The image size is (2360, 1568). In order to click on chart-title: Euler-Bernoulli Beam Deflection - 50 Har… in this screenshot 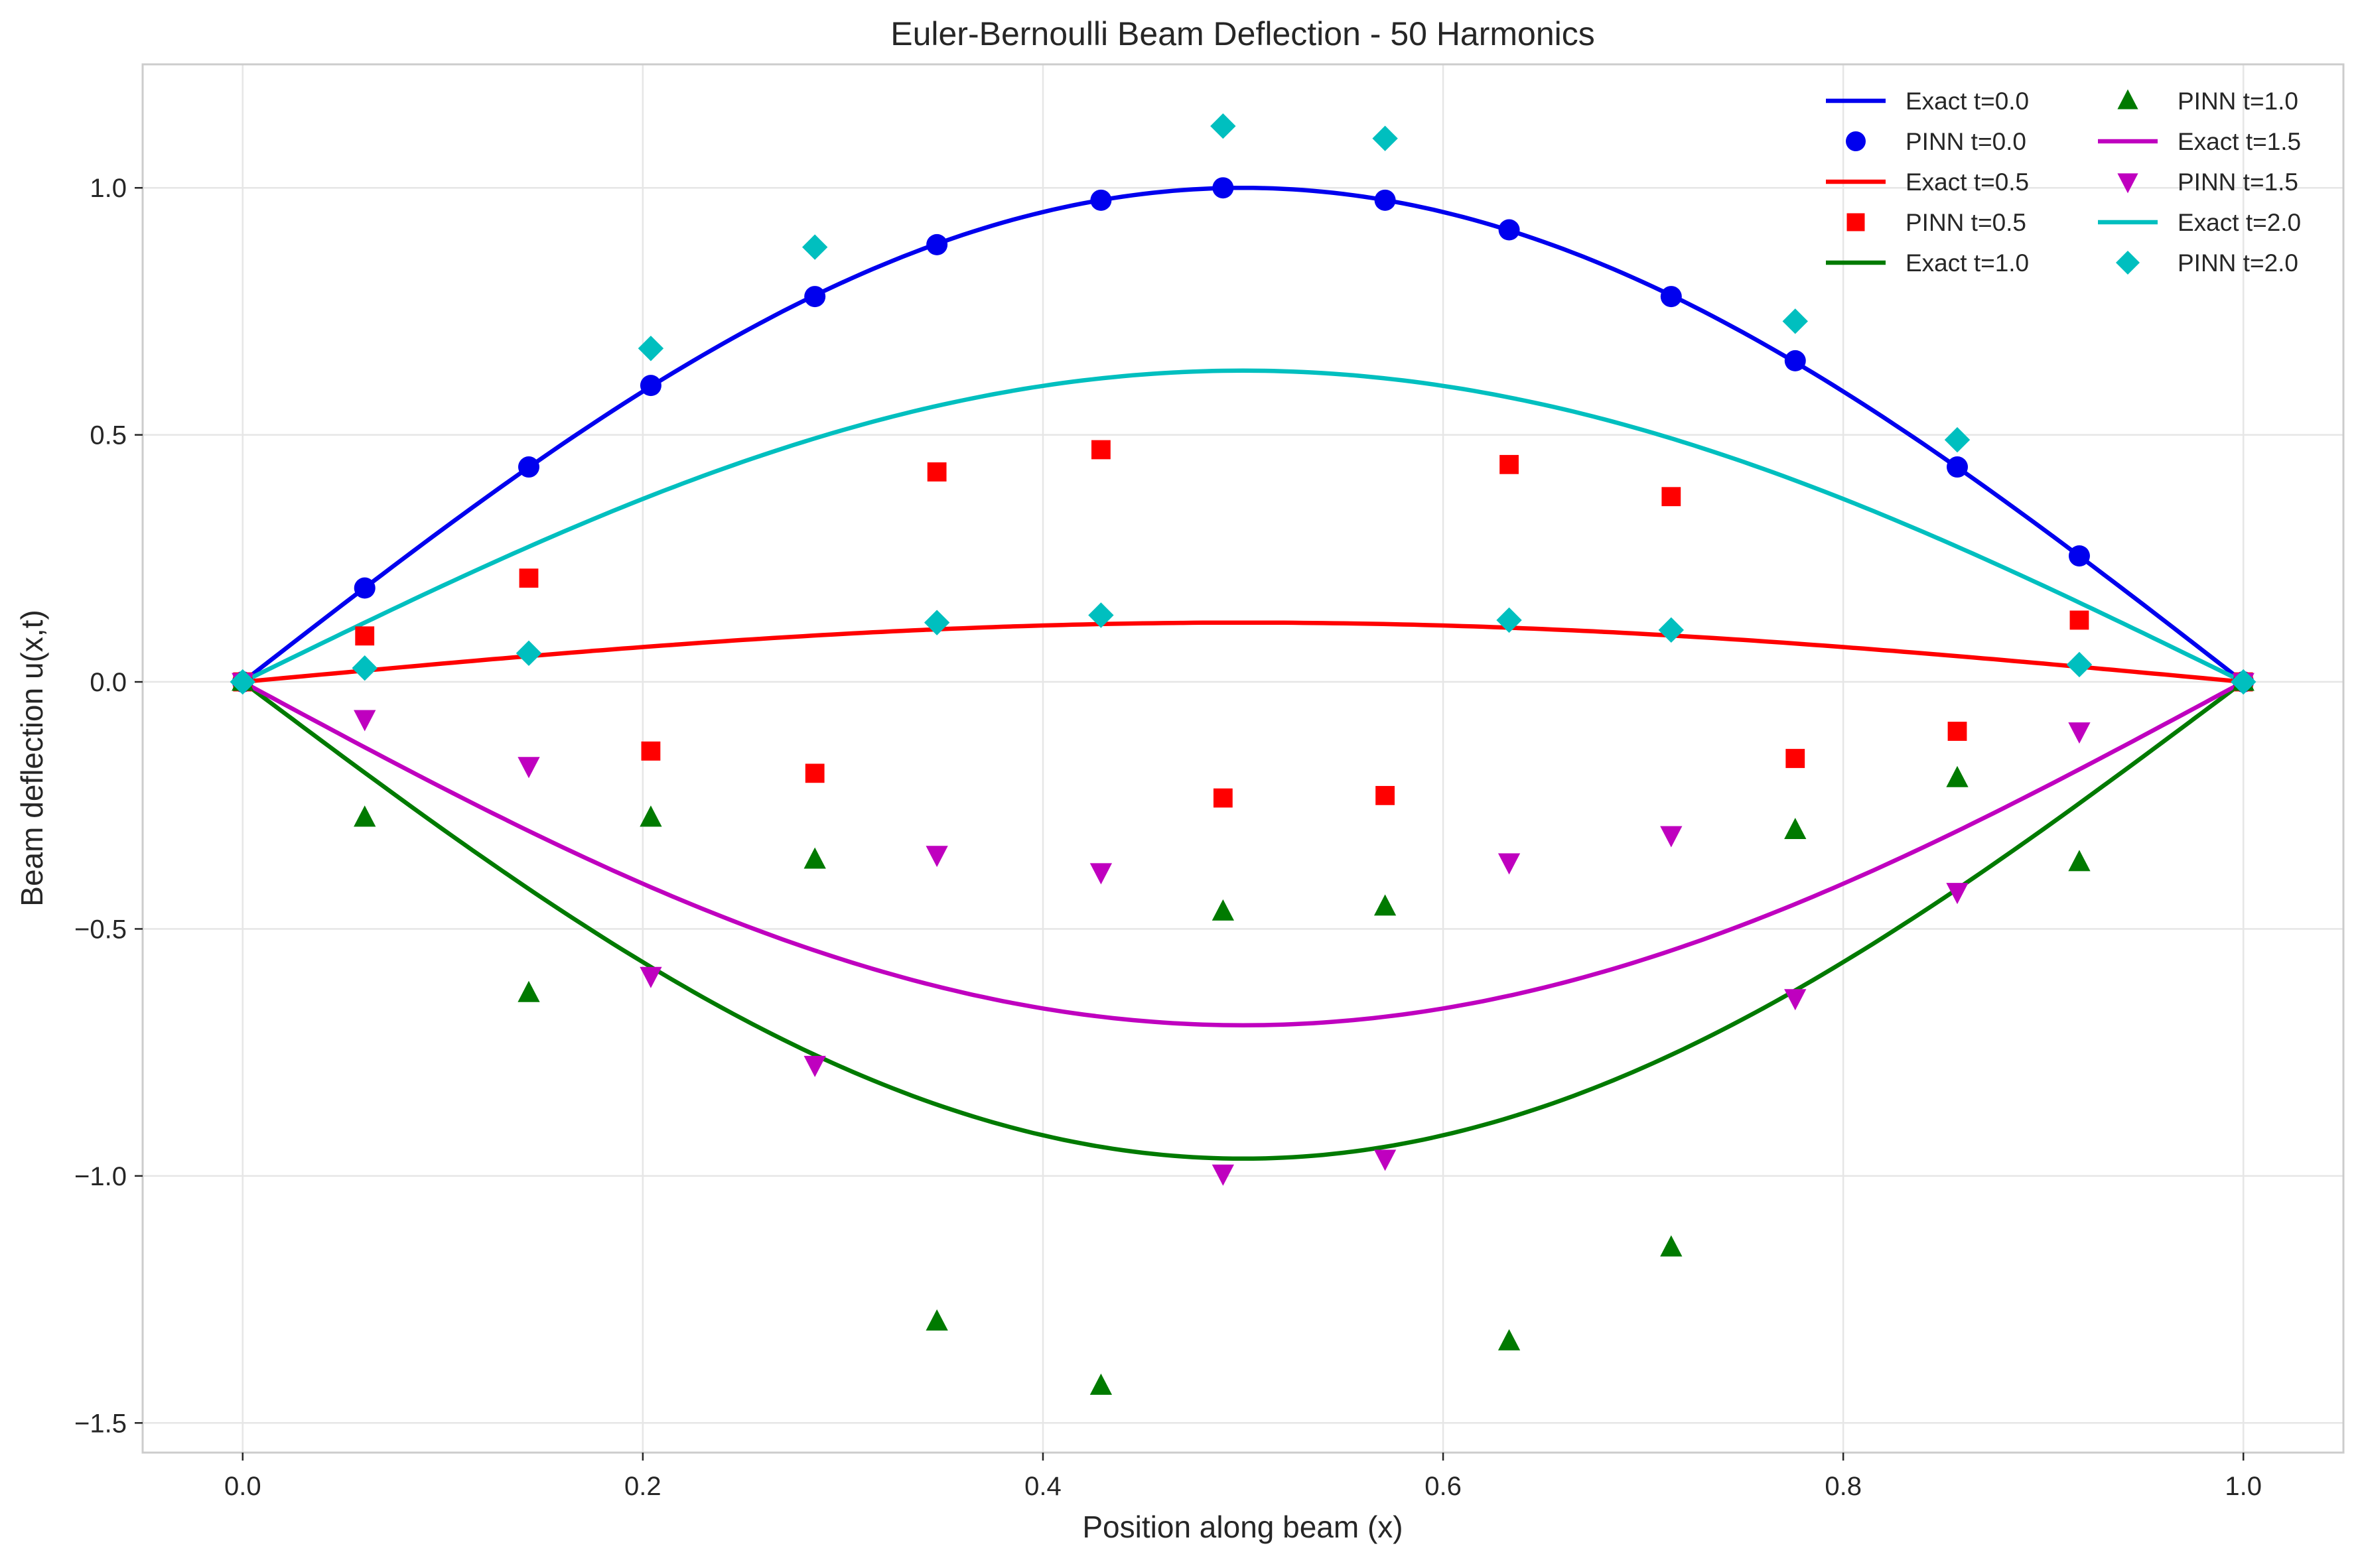, I will do `click(1242, 33)`.